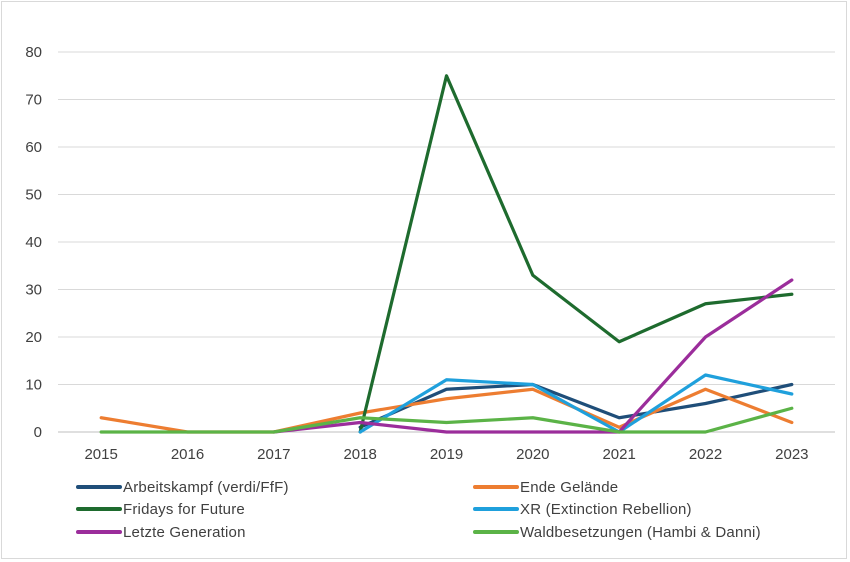 The height and width of the screenshot is (562, 850). I want to click on x-axis-ticks: 2015 2016 2017 2018 2019 2020 2021 2022 2023, so click(446, 454).